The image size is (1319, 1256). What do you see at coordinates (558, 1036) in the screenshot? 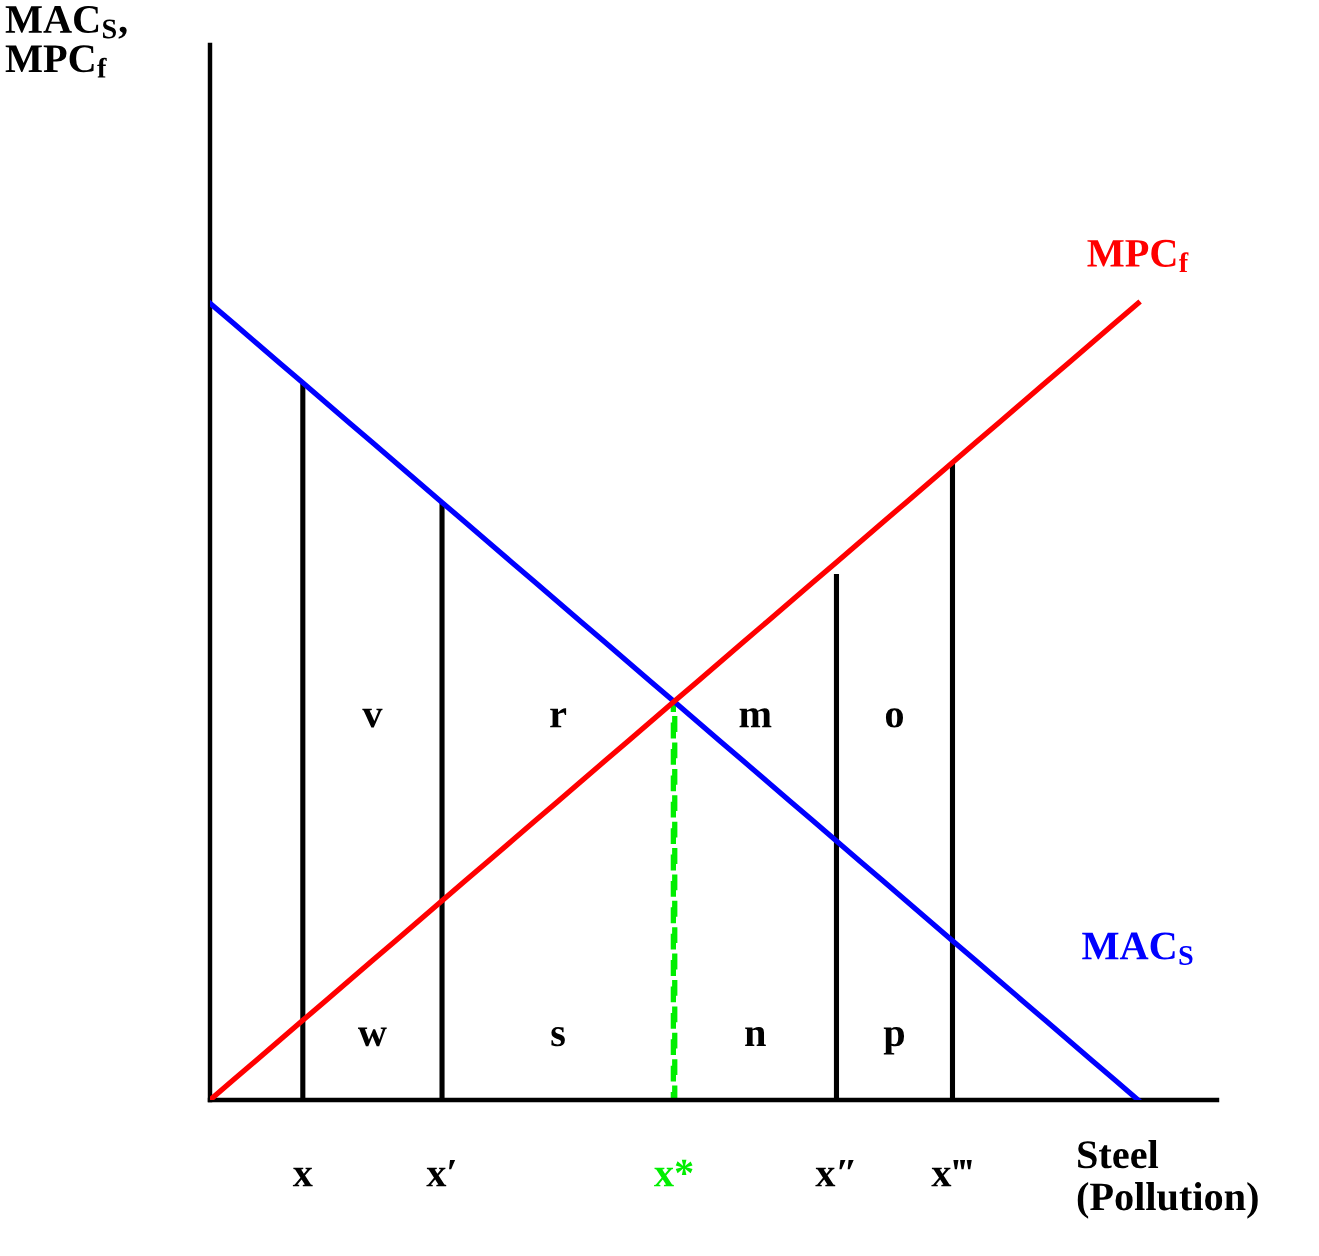
I see `annotation: s` at bounding box center [558, 1036].